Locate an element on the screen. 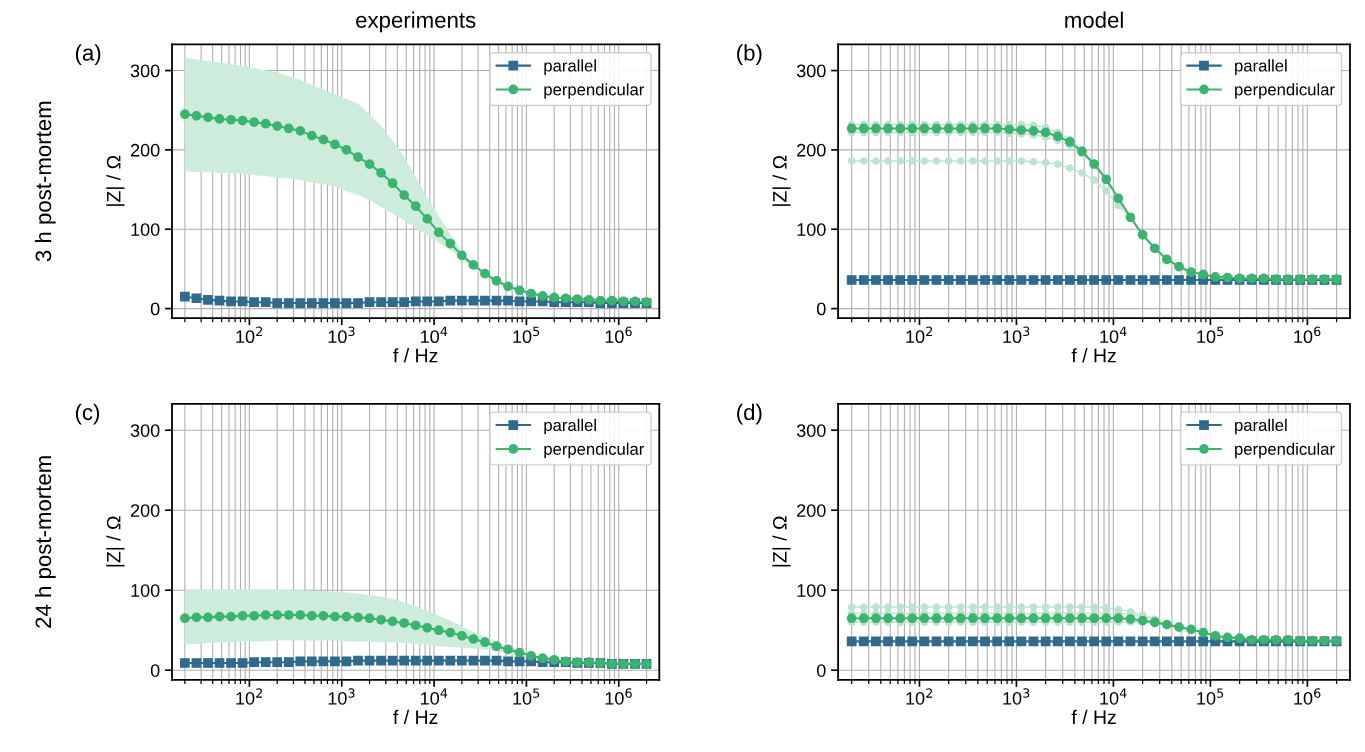 Image resolution: width=1365 pixels, height=752 pixels. text: 24 h post-mortem is located at coordinates (45, 542).